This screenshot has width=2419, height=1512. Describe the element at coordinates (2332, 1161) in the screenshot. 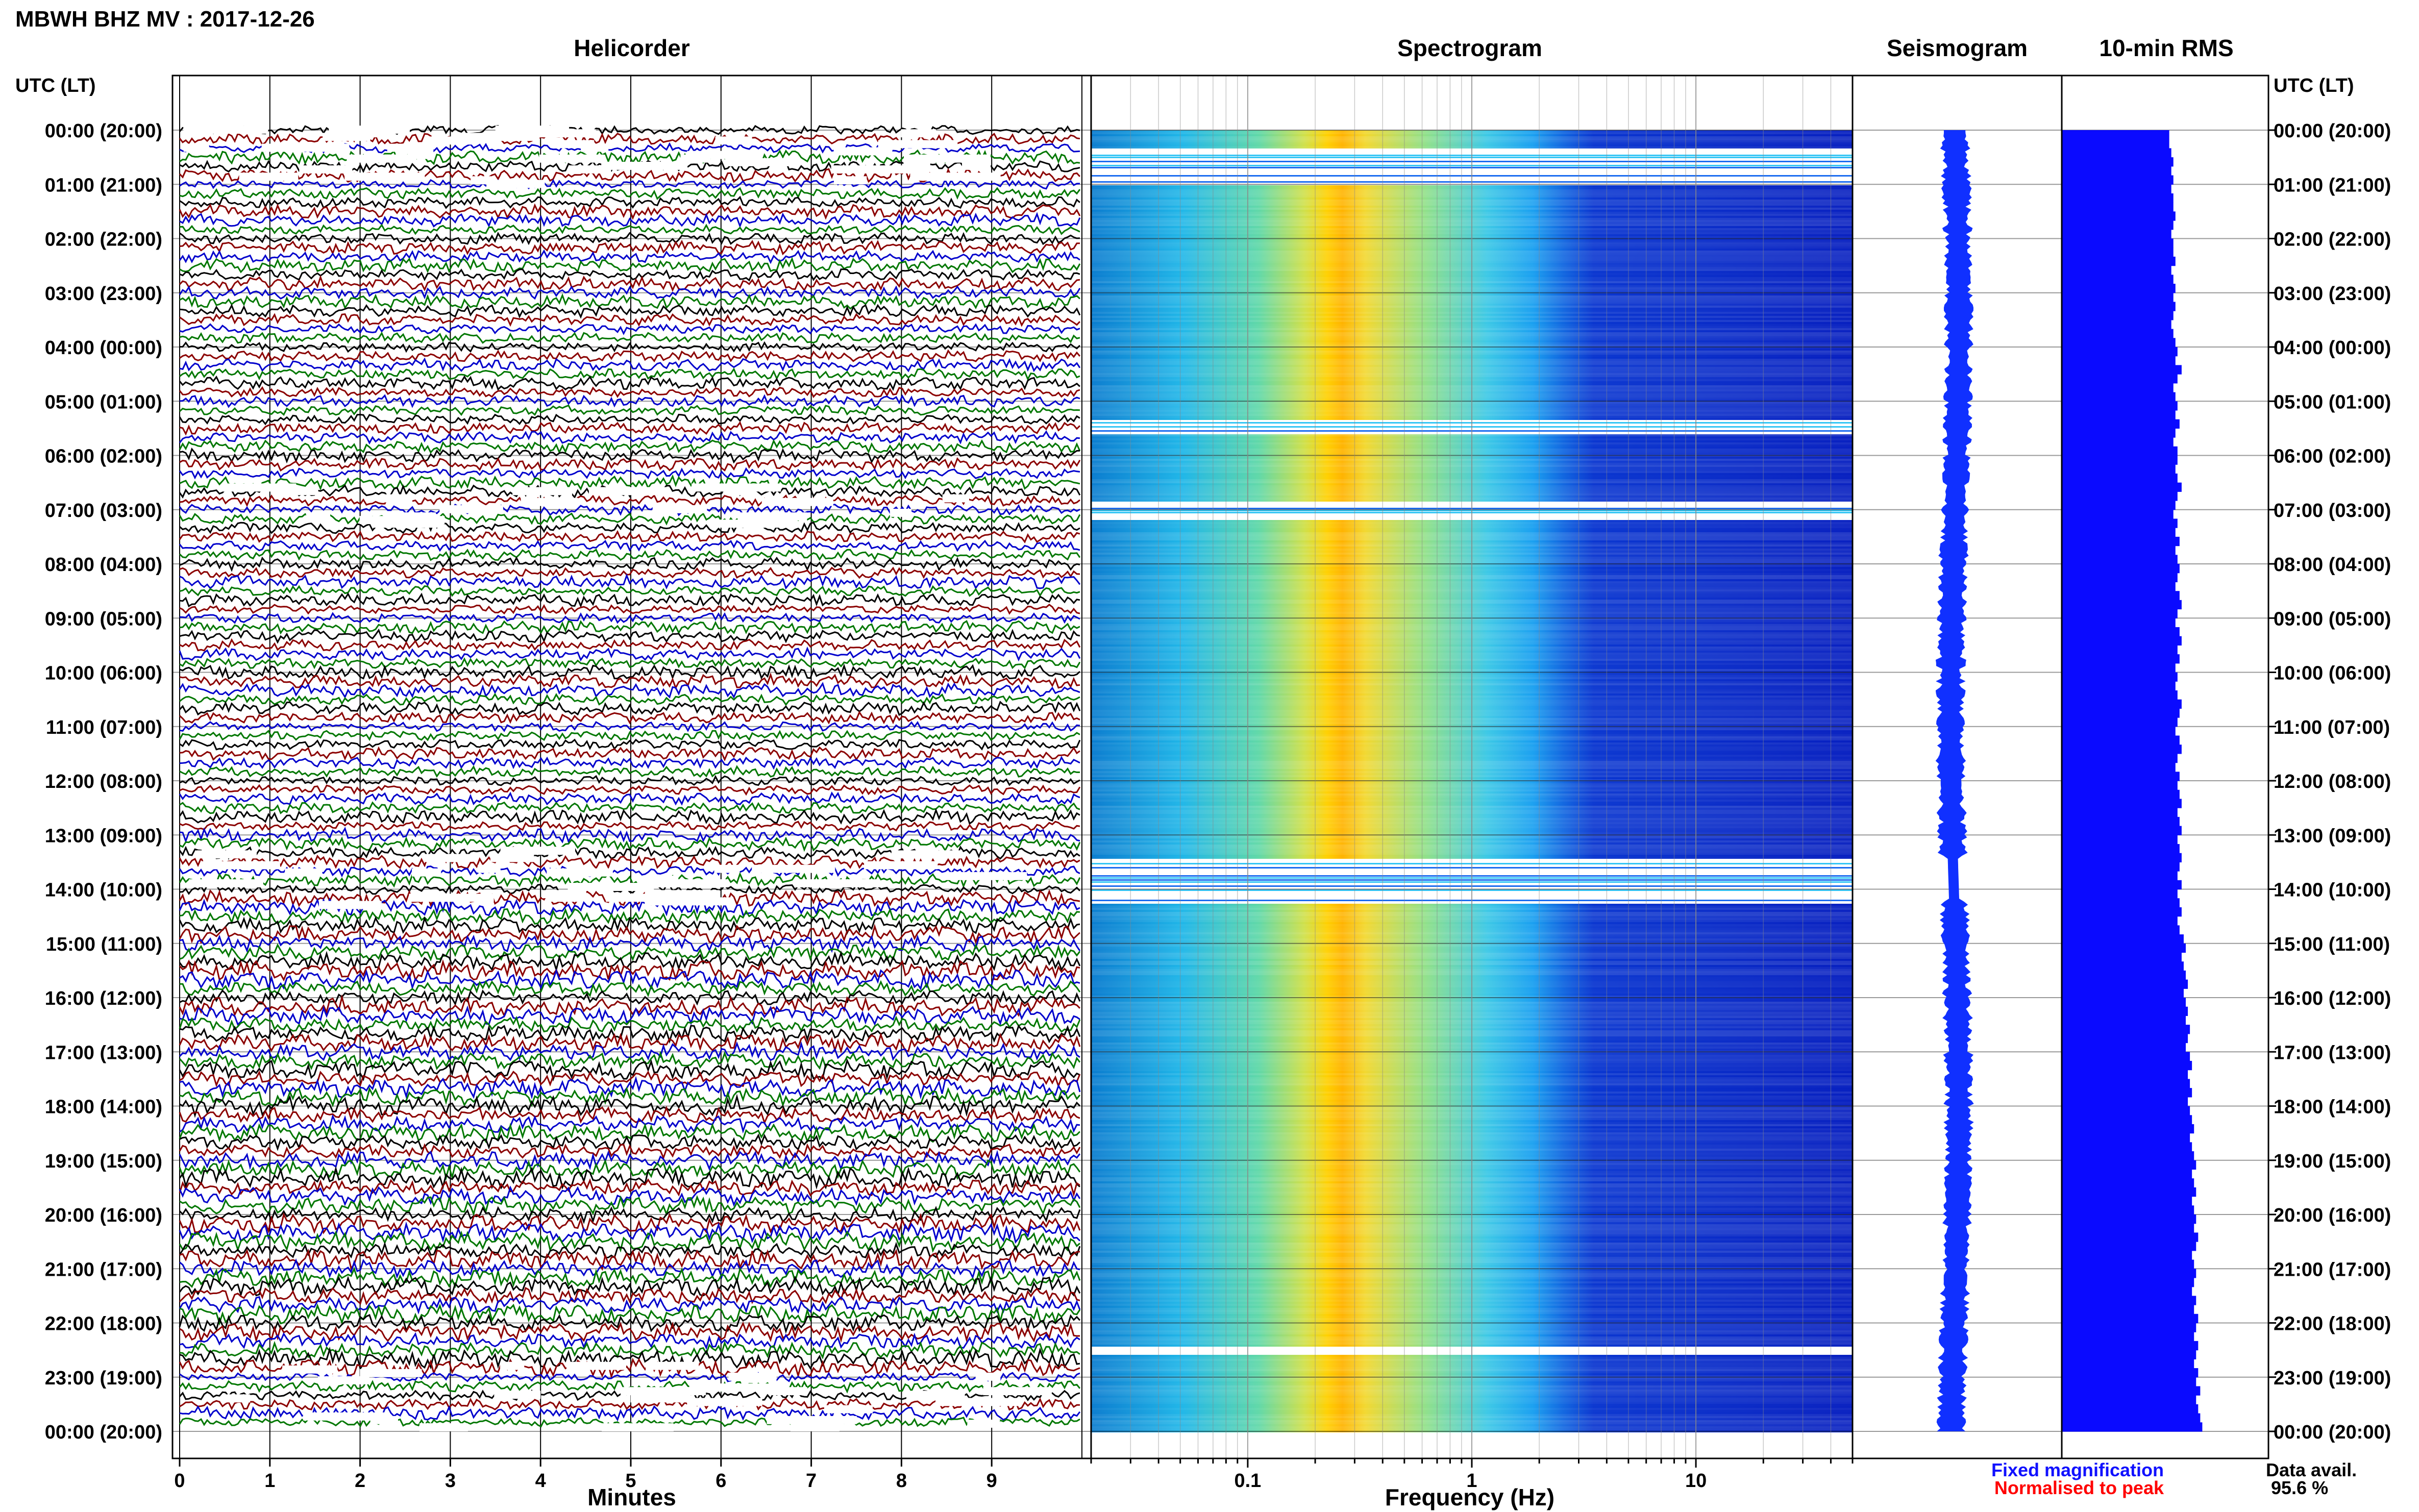

I see `time-tick-label: 19:00 (15:00)` at that location.